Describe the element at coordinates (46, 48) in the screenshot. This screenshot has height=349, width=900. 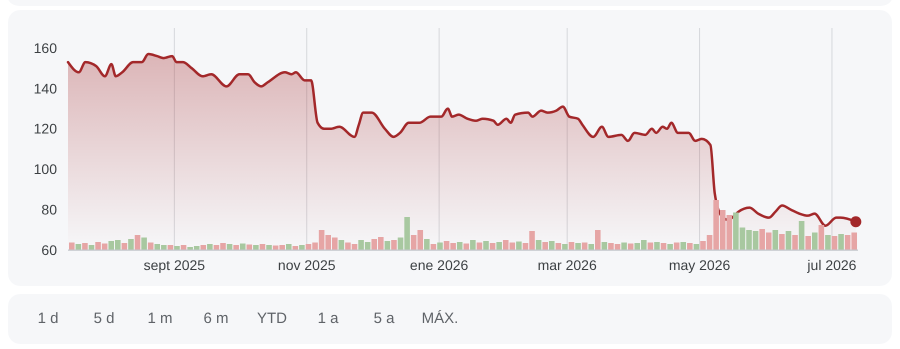
I see `y-tick-label: 160` at that location.